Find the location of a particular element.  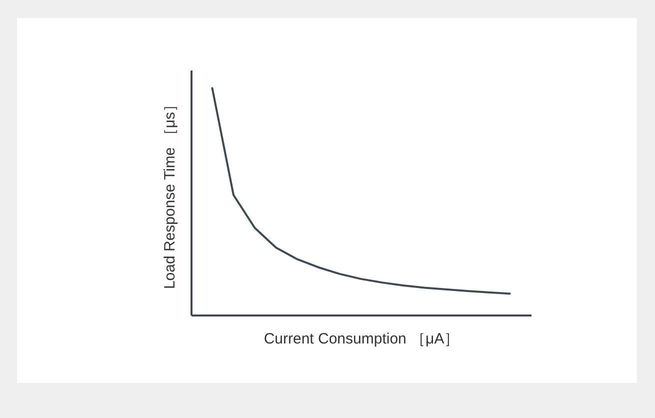

x-axis-title: Current Consumption ［μA］ is located at coordinates (362, 339).